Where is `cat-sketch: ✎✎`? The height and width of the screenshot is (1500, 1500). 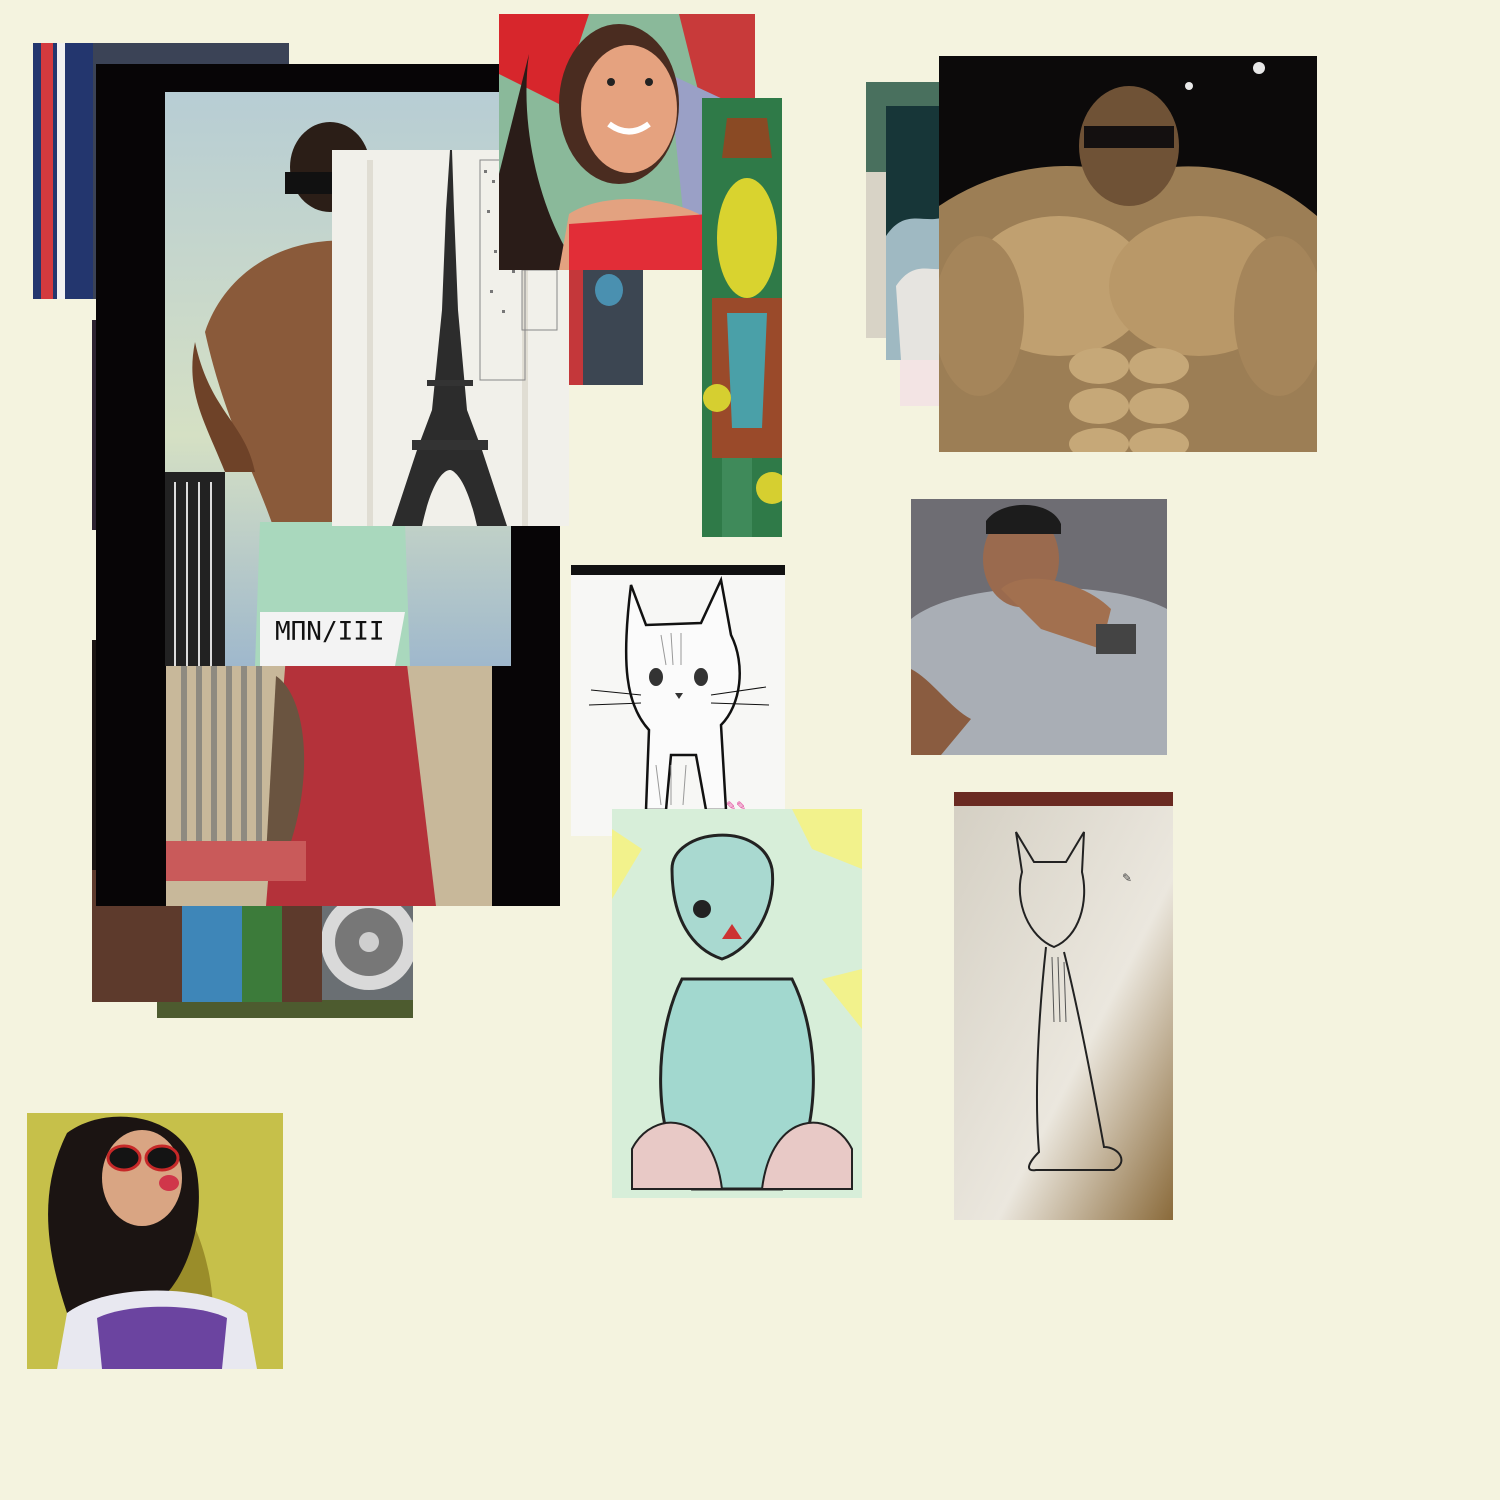 cat-sketch: ✎✎ is located at coordinates (678, 700).